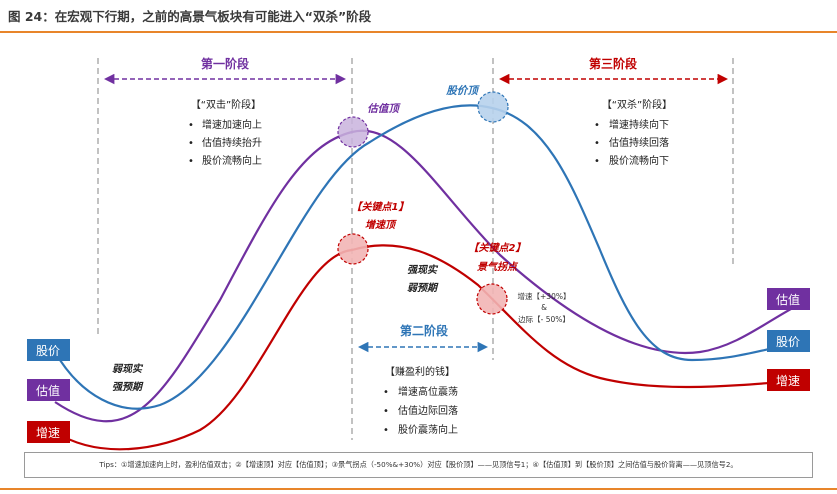 The image size is (837, 494). Describe the element at coordinates (613, 63) in the screenshot. I see `phase3-label: 第三阶段` at that location.